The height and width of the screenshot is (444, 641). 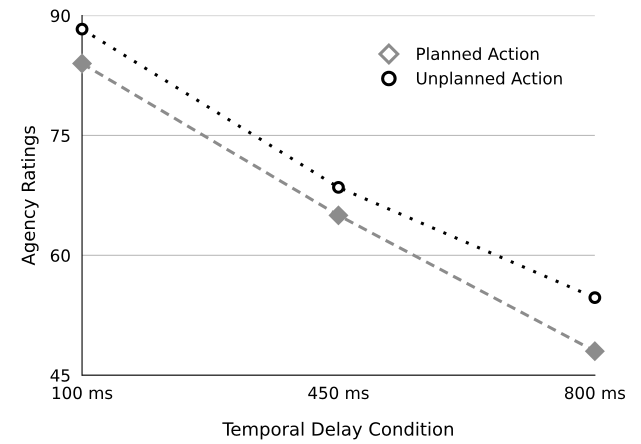 I want to click on y-tick-label: 75, so click(x=60, y=136).